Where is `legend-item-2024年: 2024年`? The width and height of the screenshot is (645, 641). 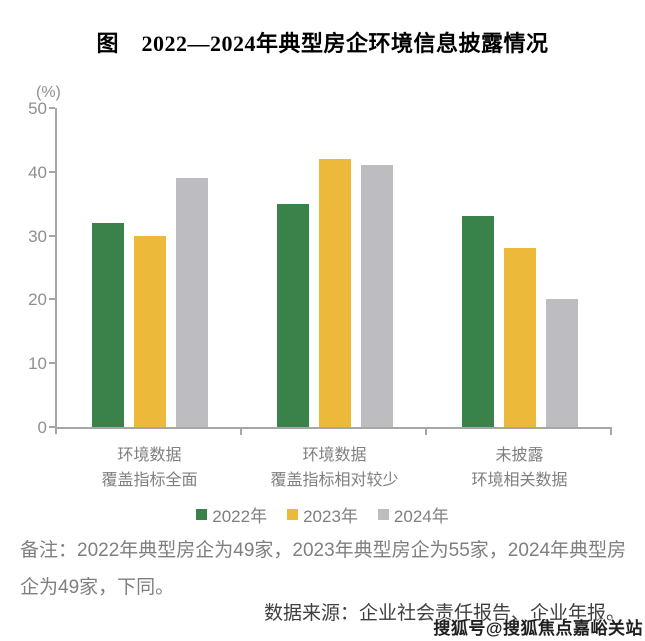 legend-item-2024年: 2024年 is located at coordinates (413, 514).